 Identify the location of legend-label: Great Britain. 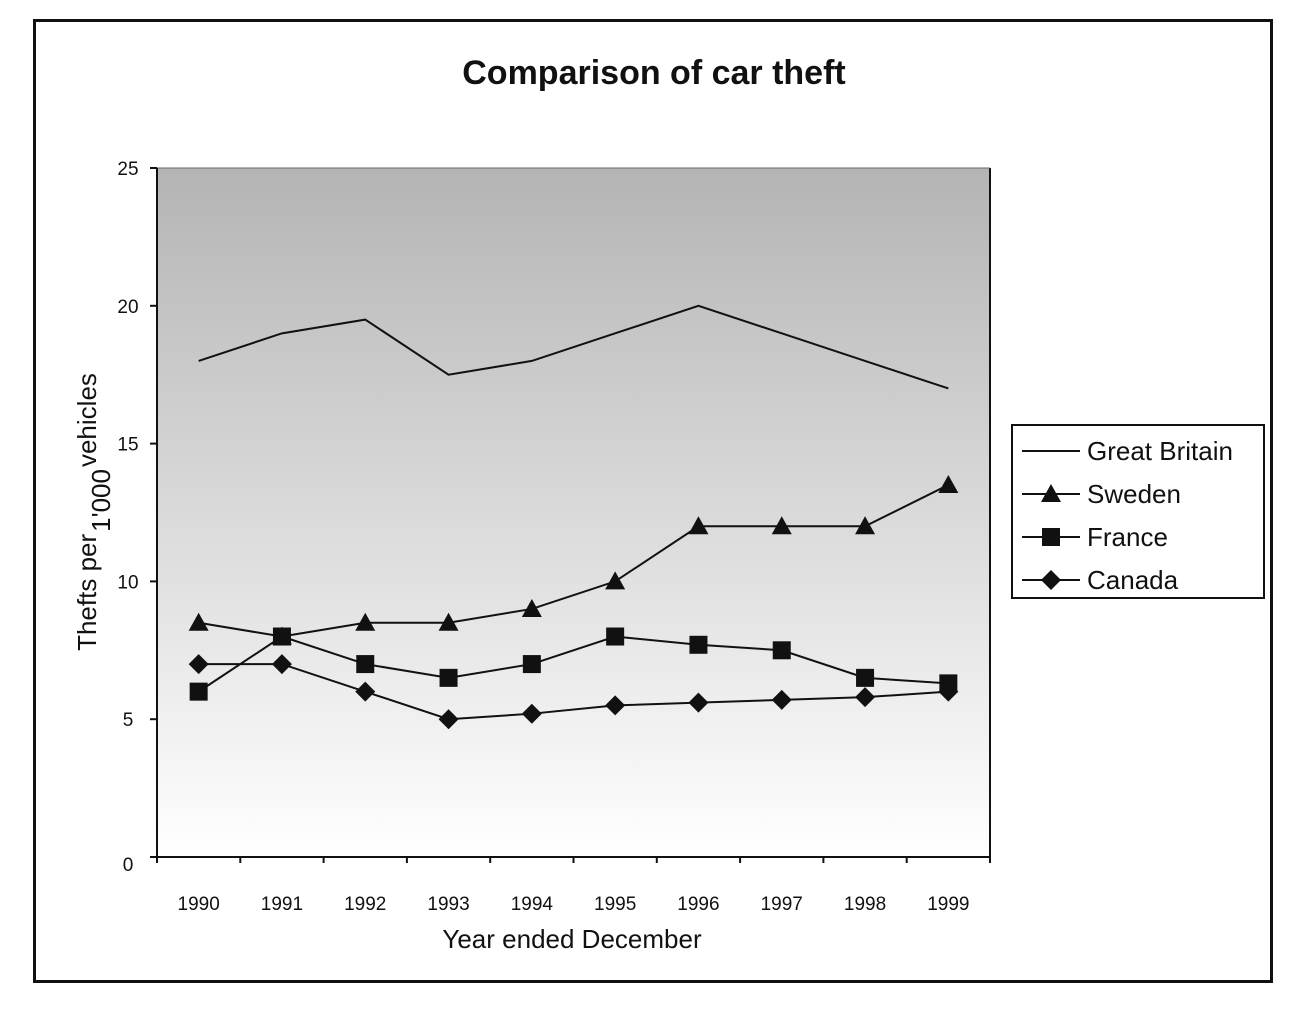
(1160, 451).